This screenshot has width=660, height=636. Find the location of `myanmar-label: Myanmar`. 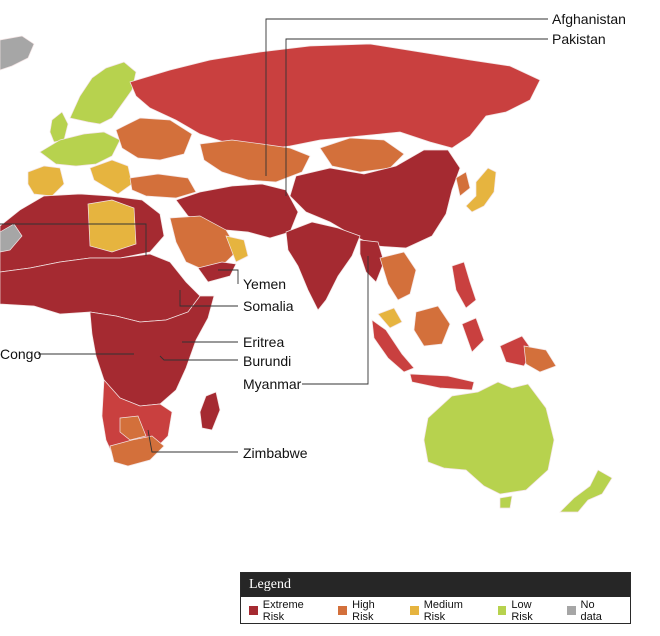

myanmar-label: Myanmar is located at coordinates (272, 384).